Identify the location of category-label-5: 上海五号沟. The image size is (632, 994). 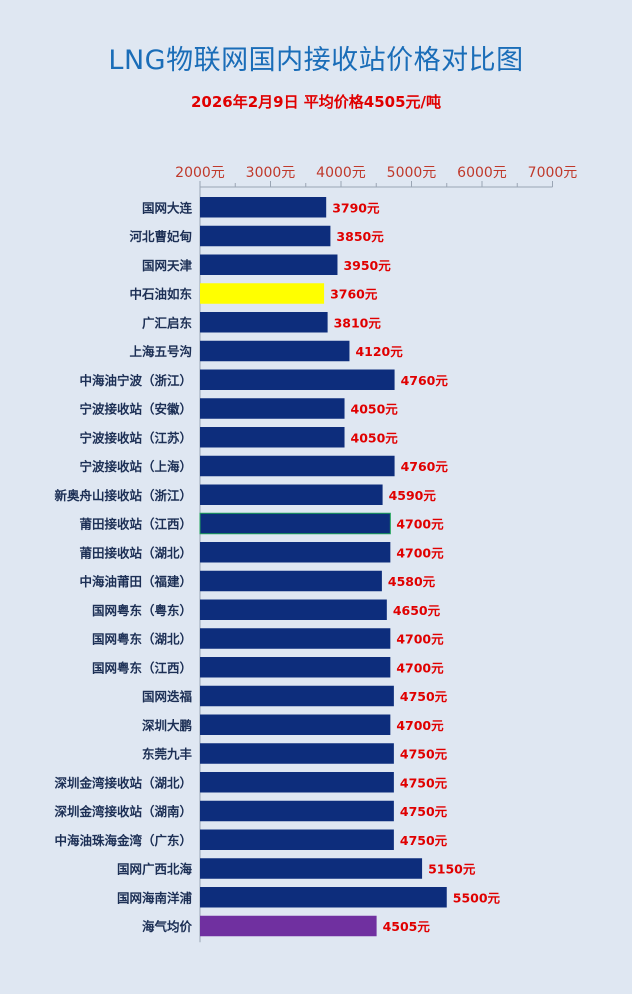
(160, 351).